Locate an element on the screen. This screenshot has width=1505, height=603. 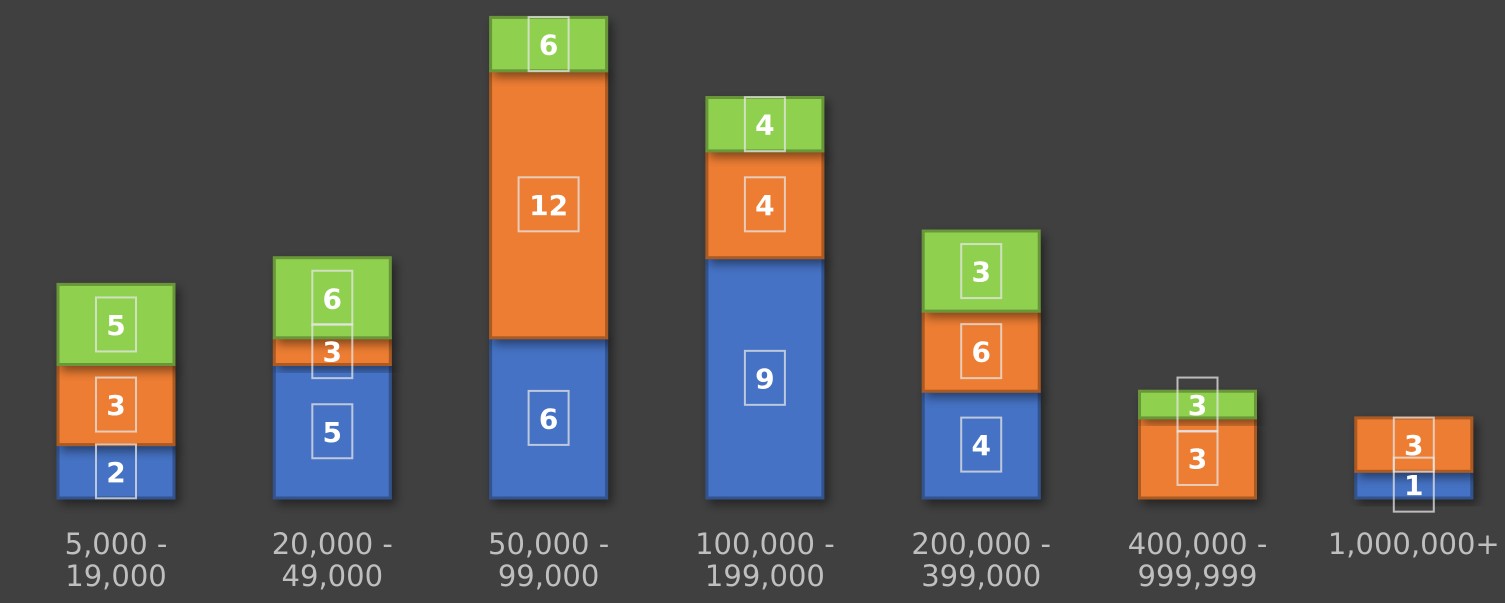
data-label-green-5: 3 is located at coordinates (980, 272).